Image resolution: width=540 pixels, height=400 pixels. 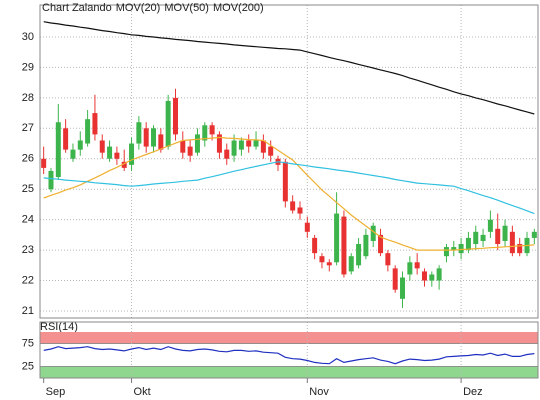 What do you see at coordinates (28, 366) in the screenshot?
I see `rsi-tick-label: 25` at bounding box center [28, 366].